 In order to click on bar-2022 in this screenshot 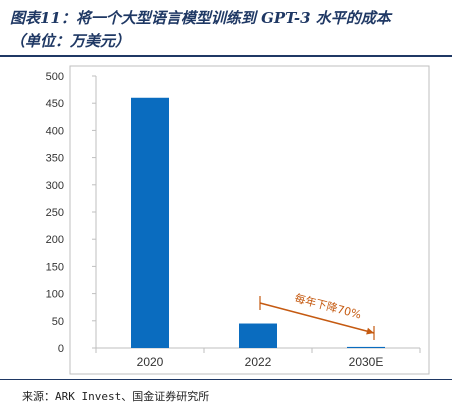, I will do `click(258, 335)`.